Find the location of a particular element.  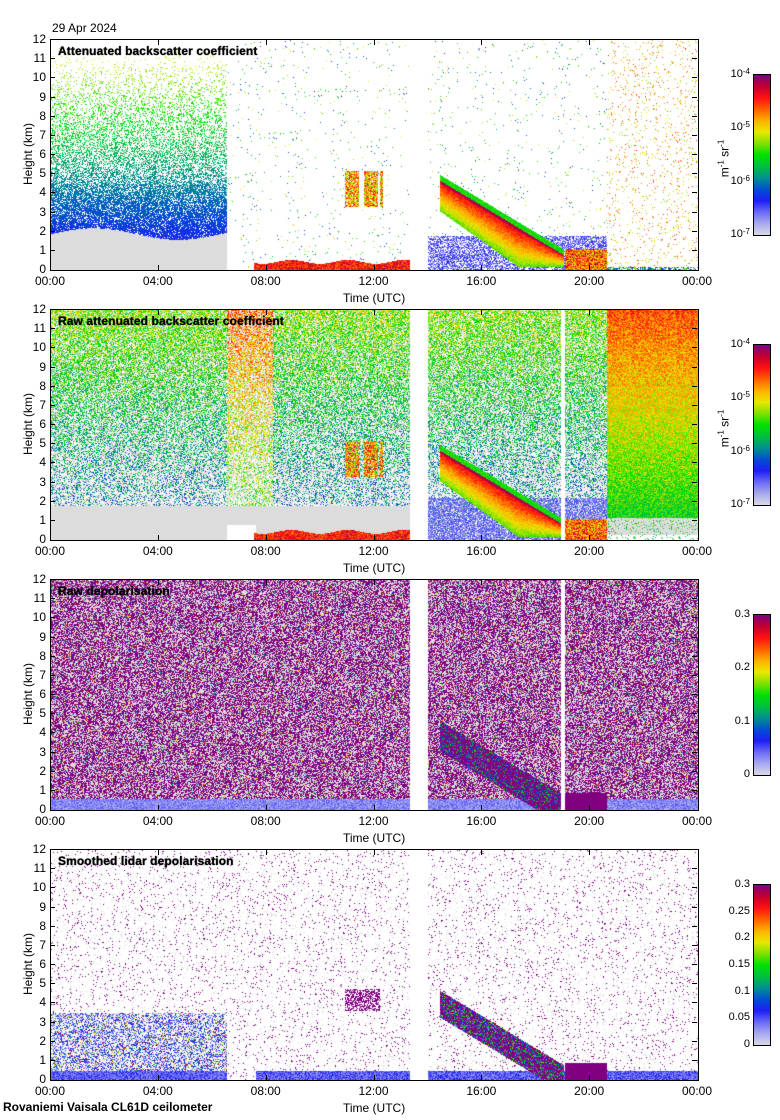

y-tick-label: 4 is located at coordinates (42, 1002).